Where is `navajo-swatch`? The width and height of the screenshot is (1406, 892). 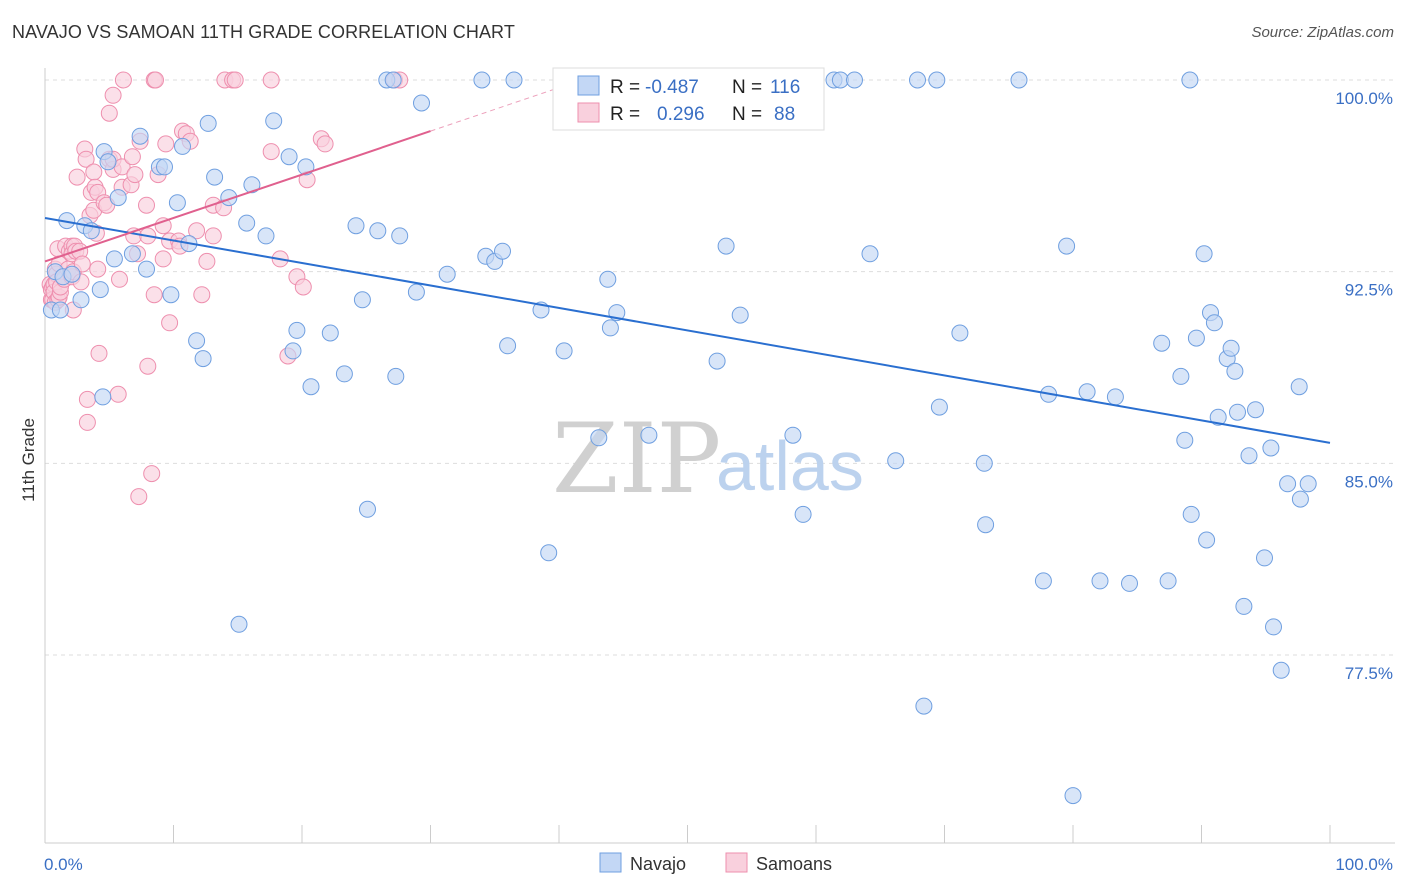 navajo-swatch is located at coordinates (588, 85).